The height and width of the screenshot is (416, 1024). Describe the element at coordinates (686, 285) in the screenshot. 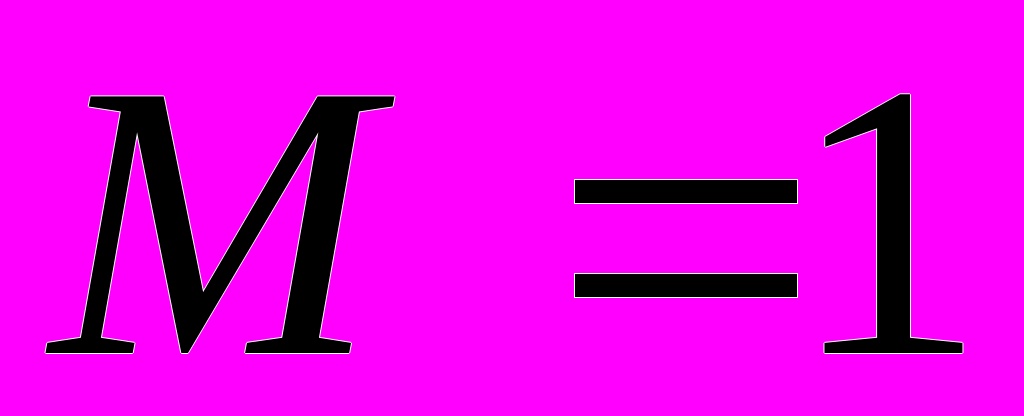

I see `equals-bottom-bar` at that location.